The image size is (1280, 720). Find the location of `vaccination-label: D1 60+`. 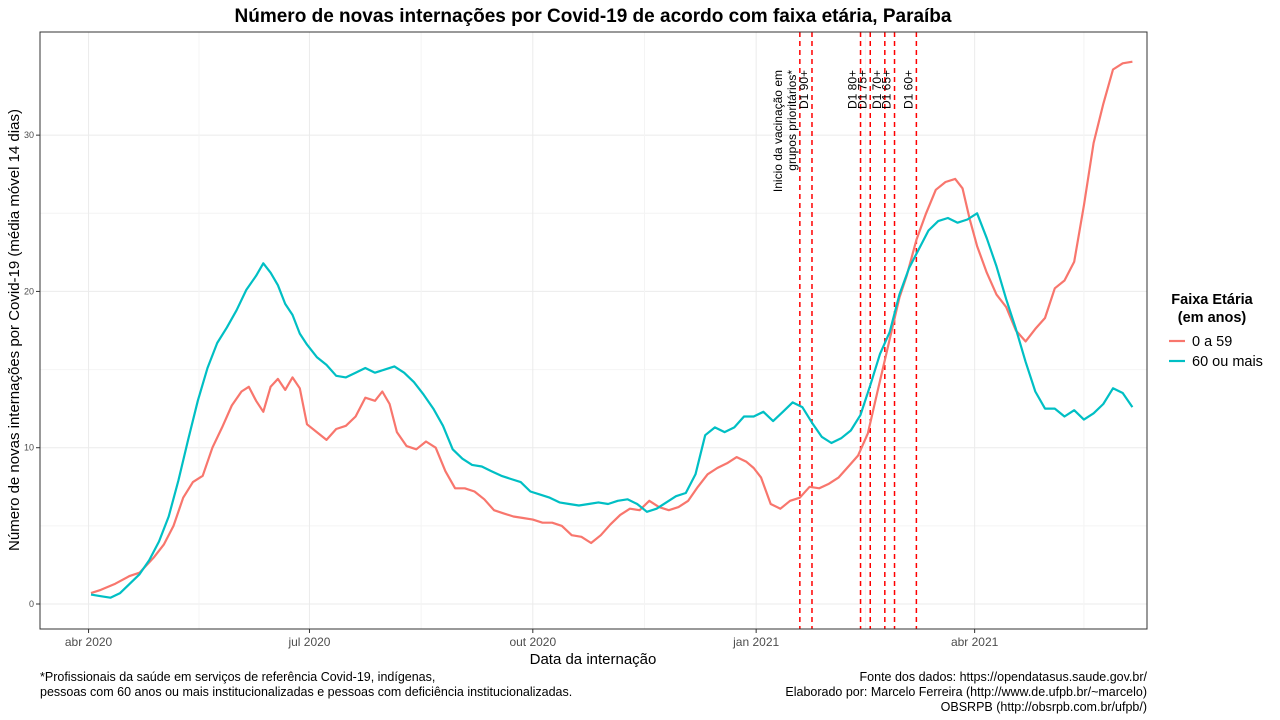

vaccination-label: D1 60+ is located at coordinates (908, 89).